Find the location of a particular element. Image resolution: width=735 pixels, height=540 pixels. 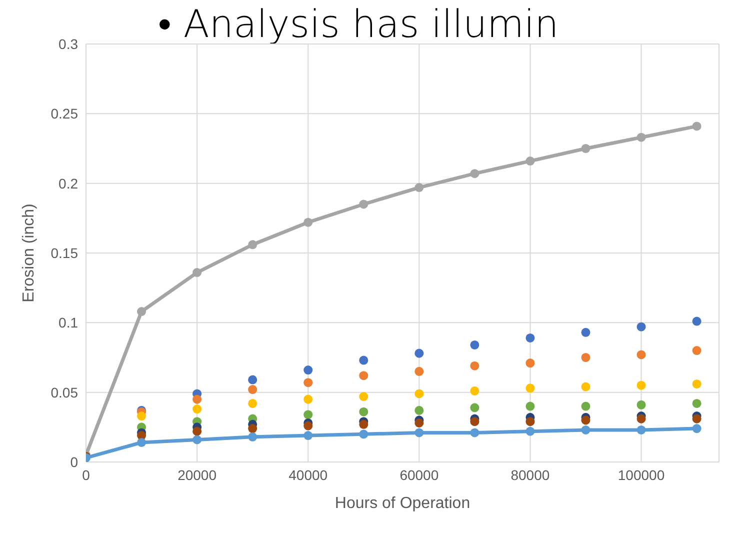

annotation: • Analysis has illumin is located at coordinates (358, 24).